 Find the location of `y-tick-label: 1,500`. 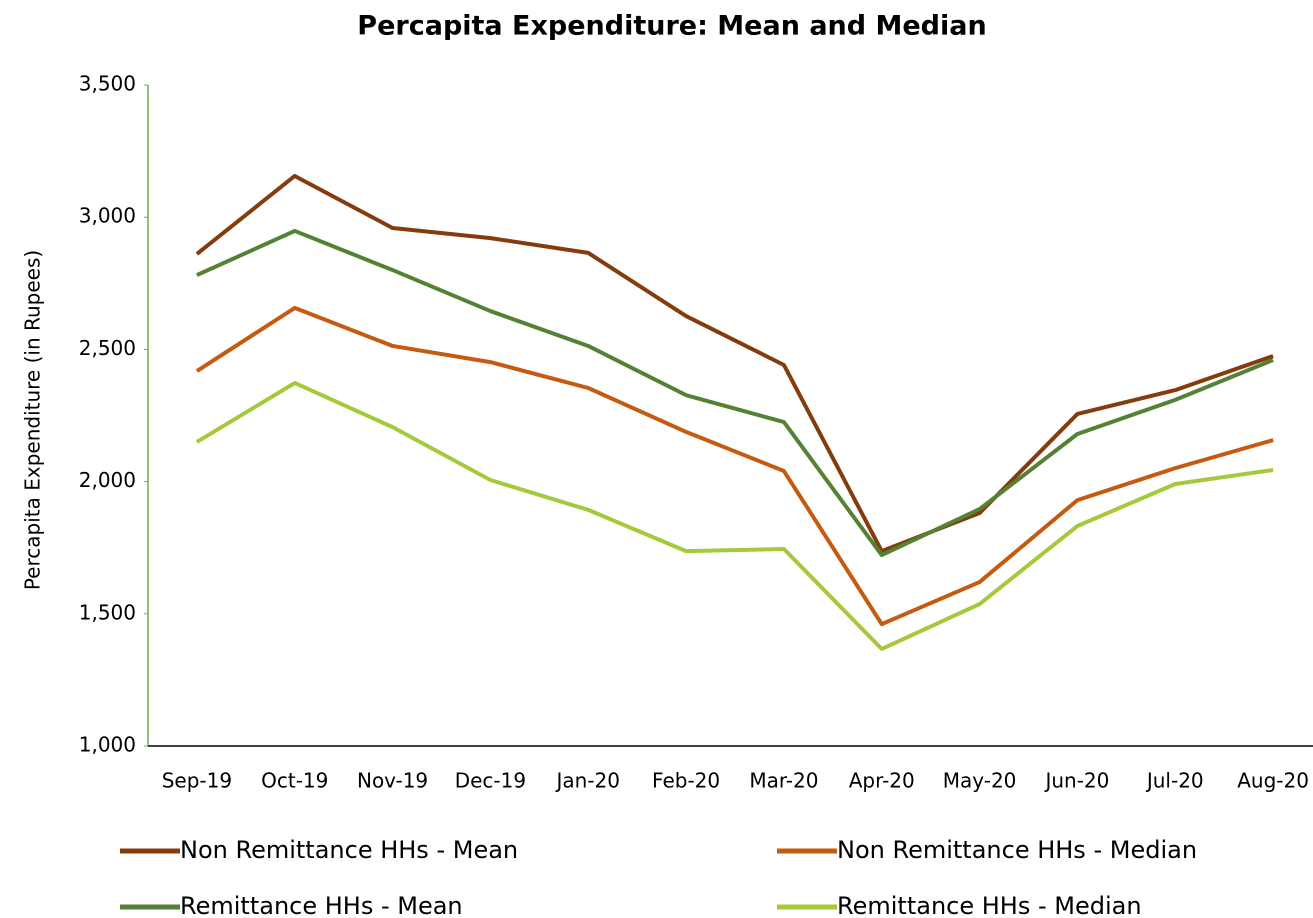

y-tick-label: 1,500 is located at coordinates (107, 612).